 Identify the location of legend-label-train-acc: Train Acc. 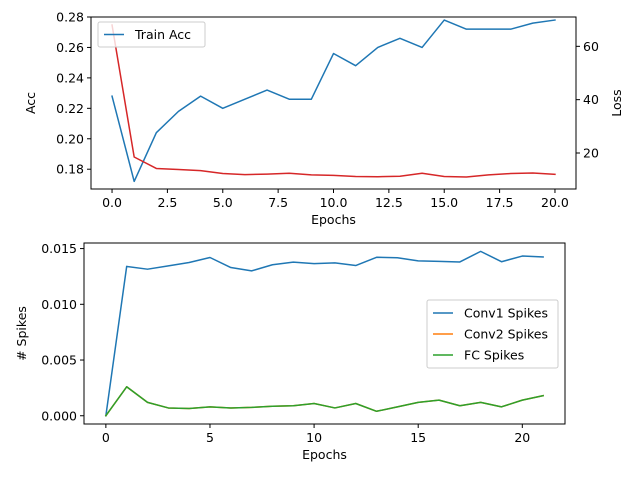
(162, 34).